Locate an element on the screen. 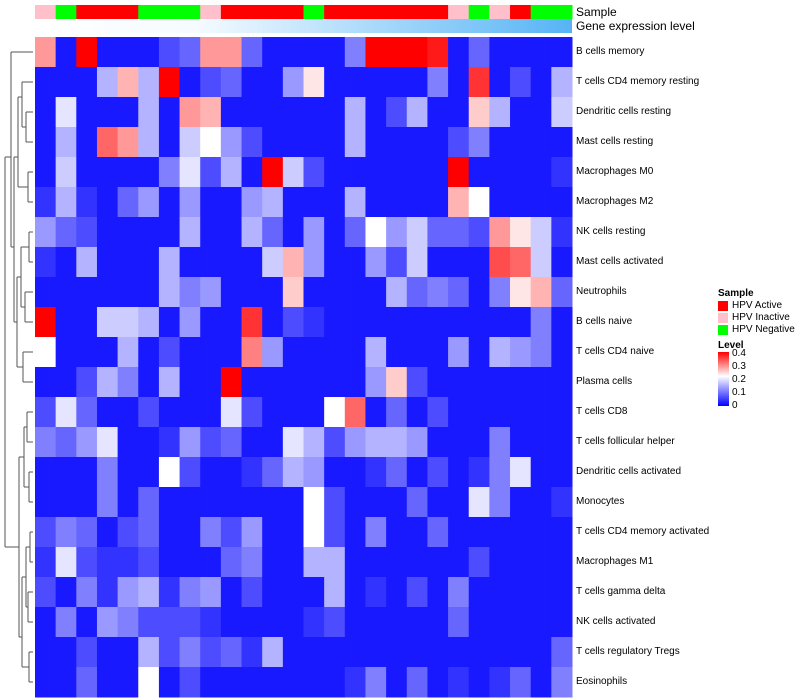 The image size is (800, 700). sample-annotation-bar is located at coordinates (304, 12).